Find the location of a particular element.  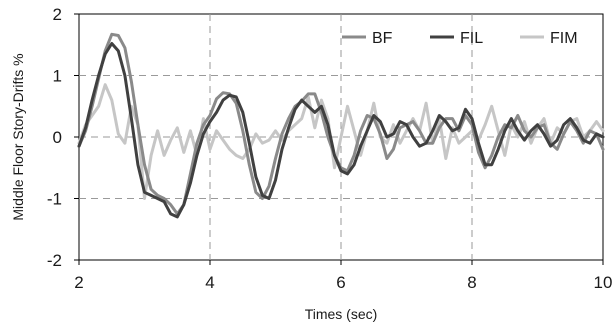

y-tick-label: -1 is located at coordinates (54, 199).